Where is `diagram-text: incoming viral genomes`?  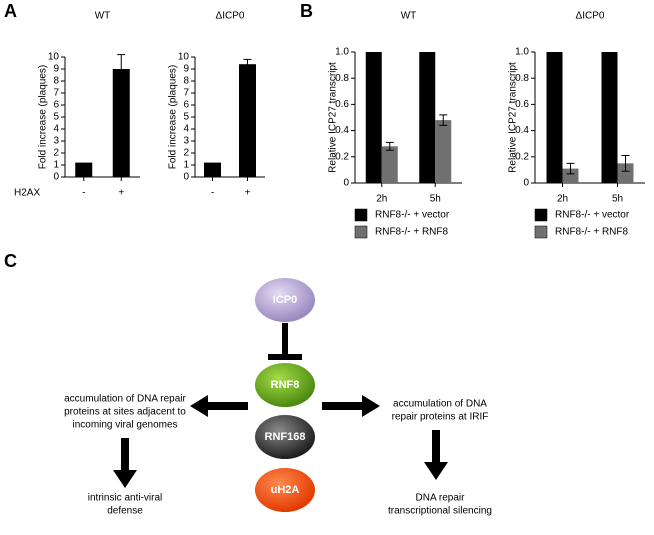
diagram-text: incoming viral genomes is located at coordinates (124, 425).